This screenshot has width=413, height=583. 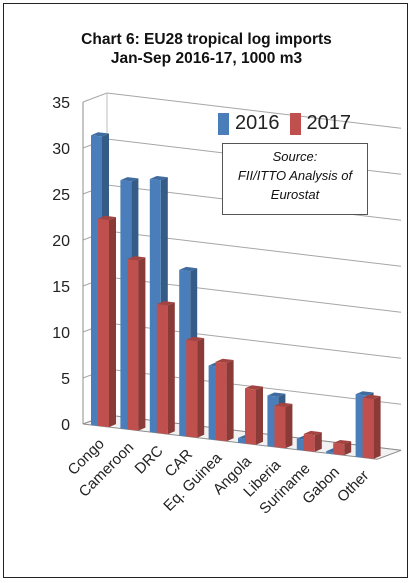 What do you see at coordinates (206, 58) in the screenshot?
I see `chart-title-line2: Jan-Sep 2016-17, 1000 m3` at bounding box center [206, 58].